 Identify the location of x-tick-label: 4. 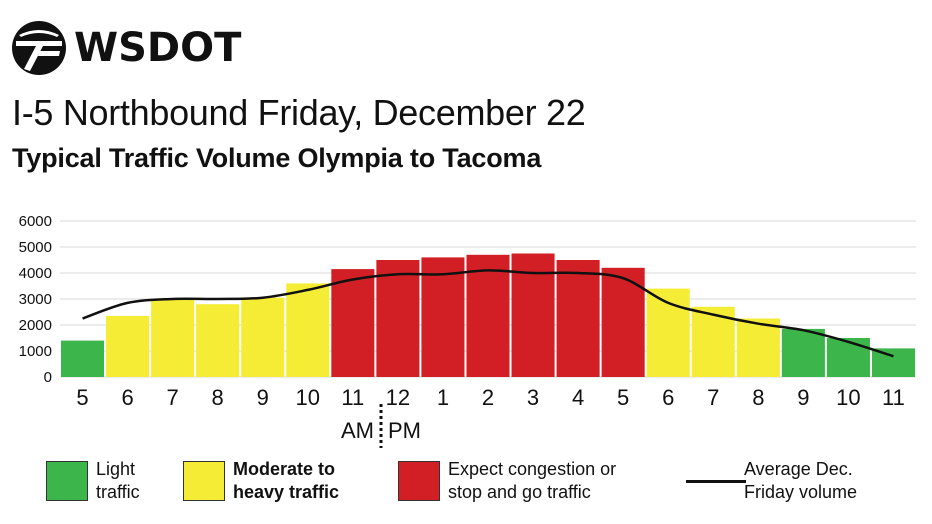
(578, 397).